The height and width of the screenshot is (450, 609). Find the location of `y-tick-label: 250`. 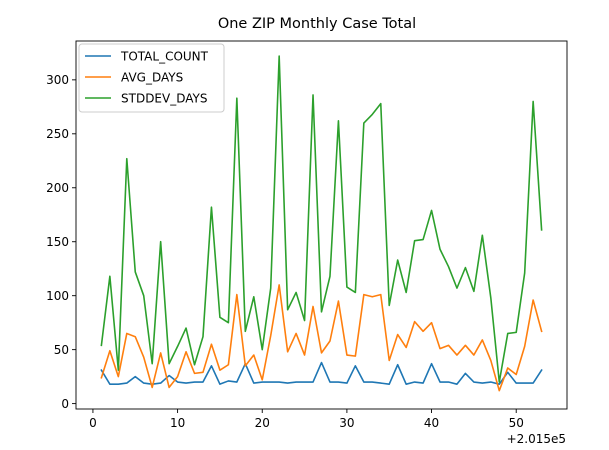

y-tick-label: 250 is located at coordinates (57, 134).